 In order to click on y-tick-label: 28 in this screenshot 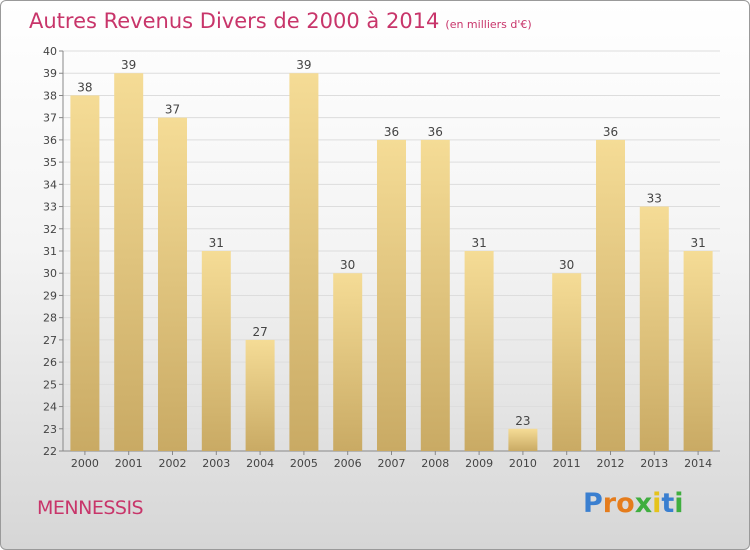, I will do `click(50, 318)`.